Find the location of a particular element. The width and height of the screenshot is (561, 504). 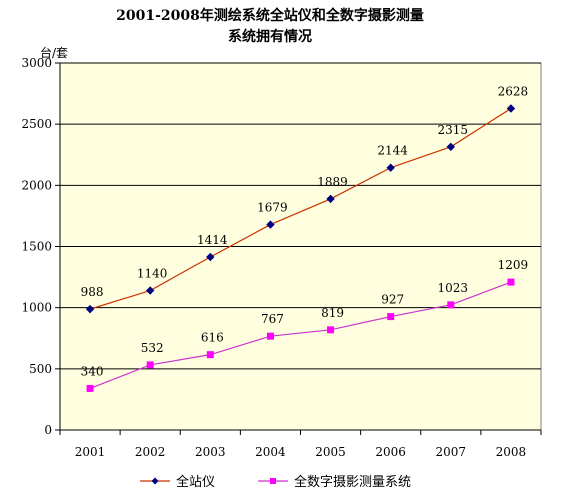

x-tick-label: 2006 is located at coordinates (390, 452).